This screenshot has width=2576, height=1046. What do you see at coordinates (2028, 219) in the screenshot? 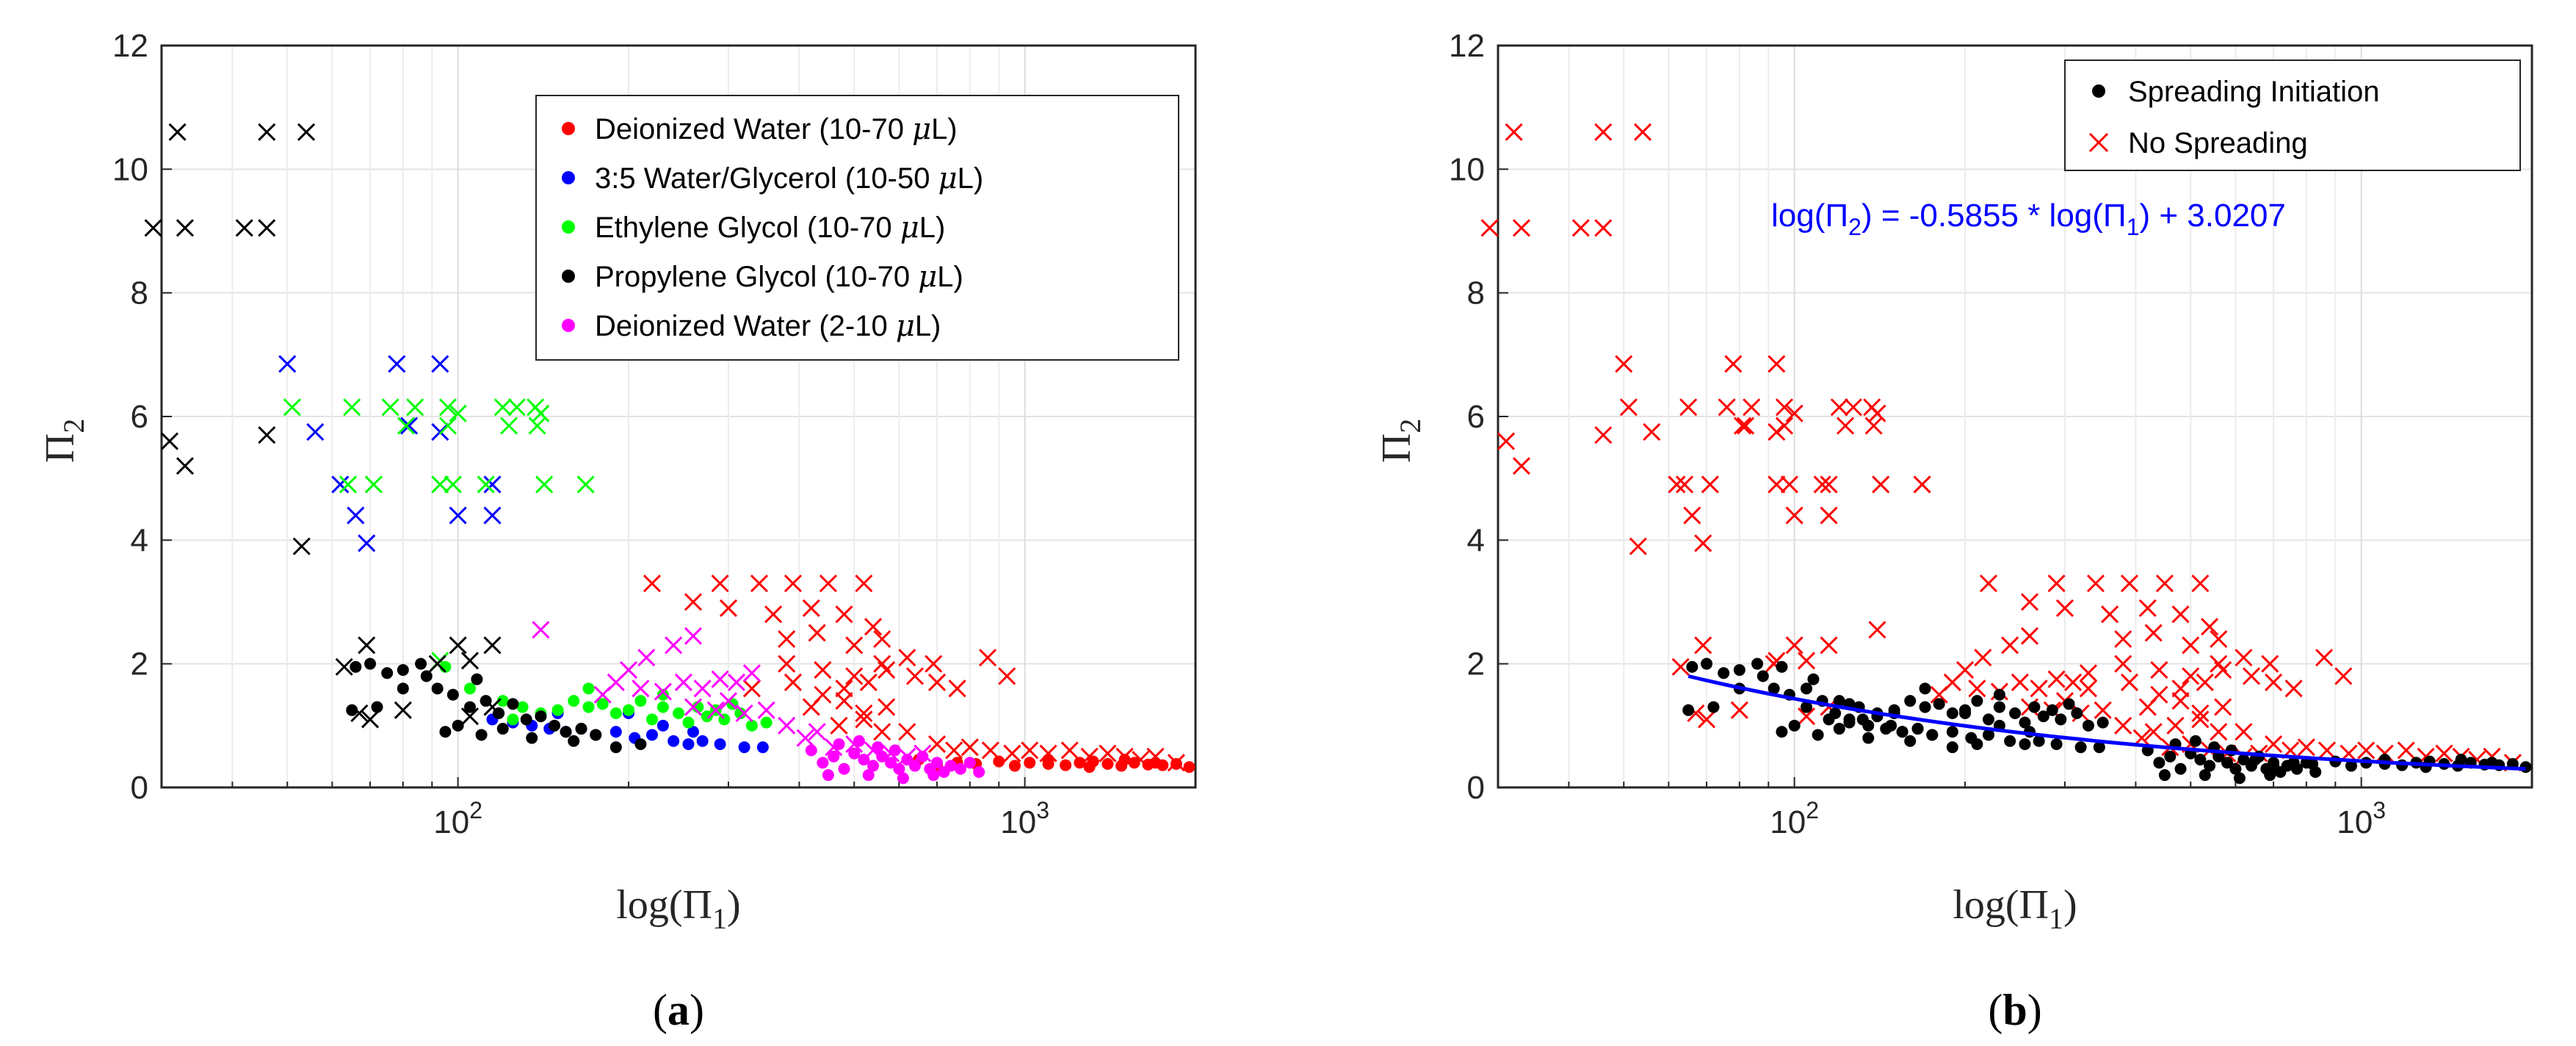
I see `fit-equation: log(Π2) = -0.5855 * log(Π1) + 3.0207` at bounding box center [2028, 219].